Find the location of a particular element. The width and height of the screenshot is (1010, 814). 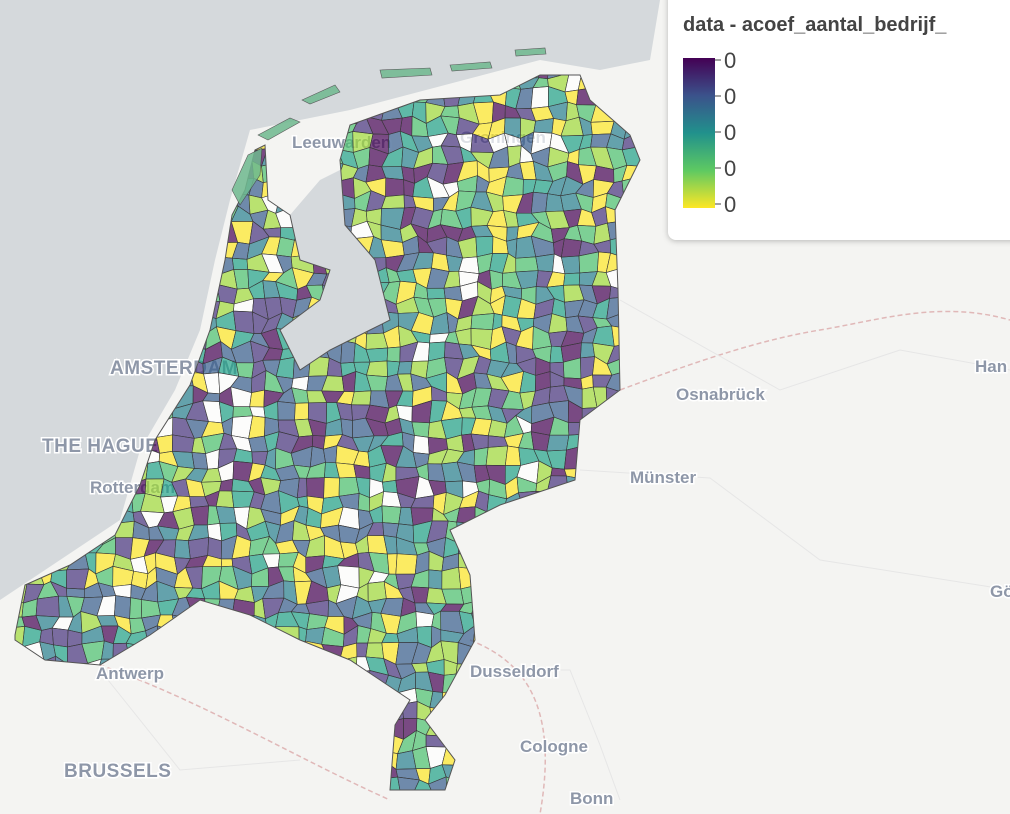

legend-title: data - acoef_aantal_bedrijf_ is located at coordinates (815, 25).